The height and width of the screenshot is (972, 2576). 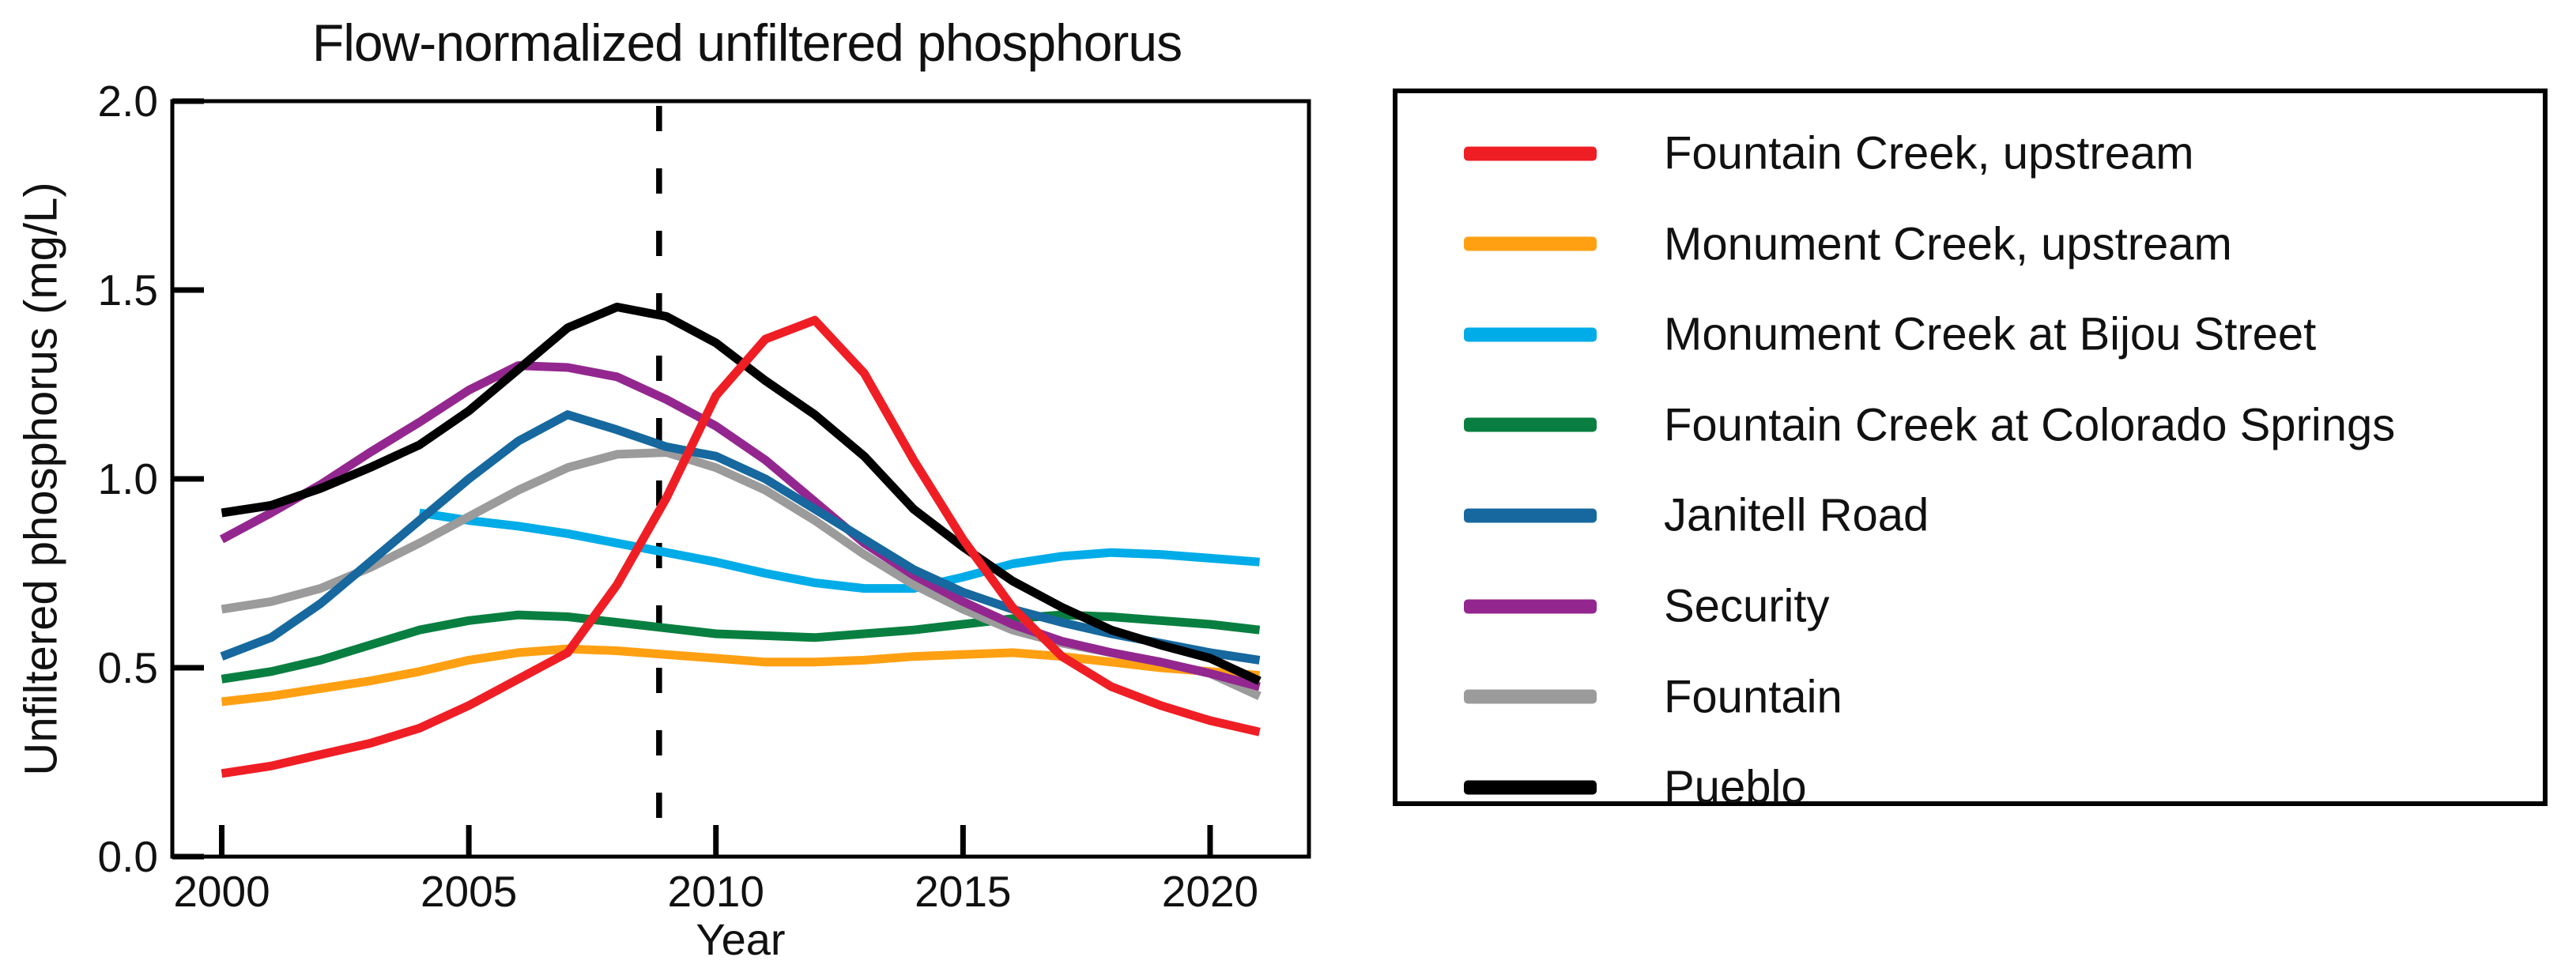 What do you see at coordinates (963, 891) in the screenshot?
I see `x-tick-label: 2015` at bounding box center [963, 891].